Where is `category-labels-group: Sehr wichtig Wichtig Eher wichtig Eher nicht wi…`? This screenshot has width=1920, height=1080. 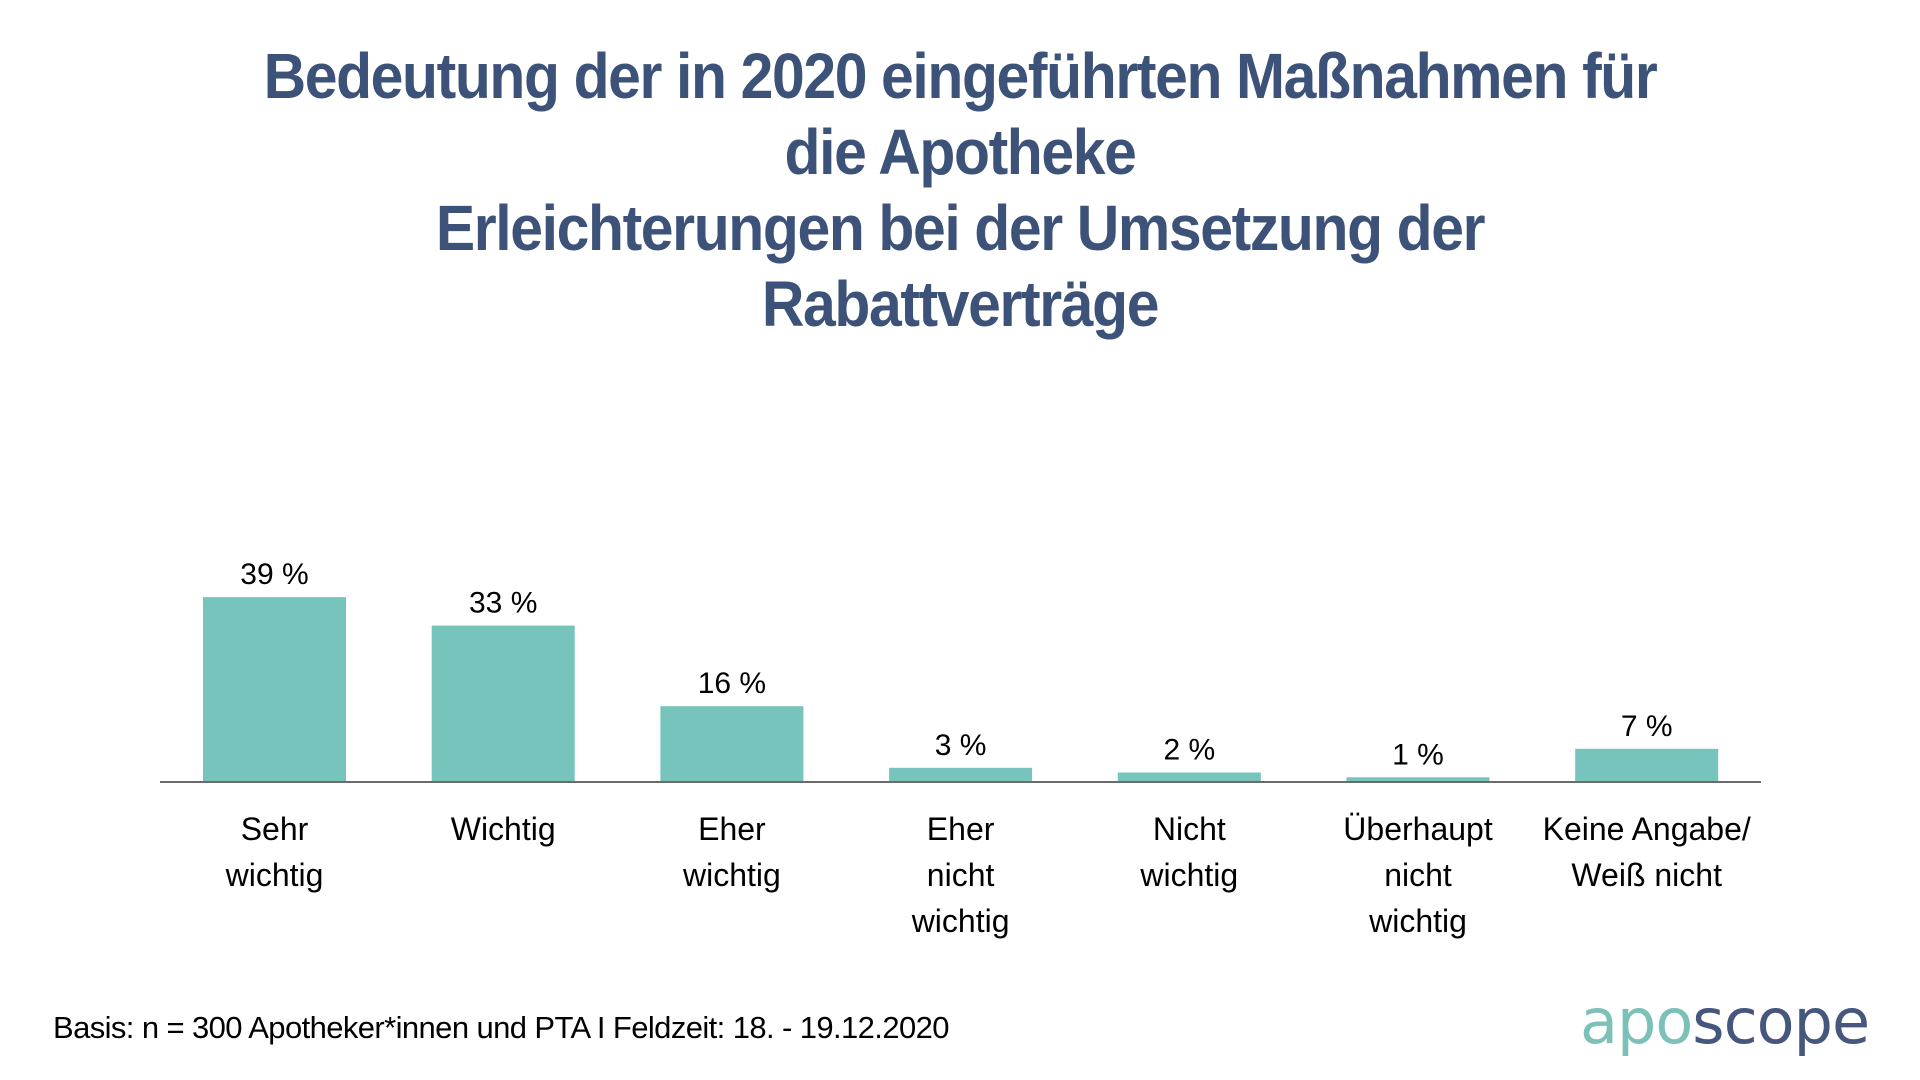 category-labels-group: Sehr wichtig Wichtig Eher wichtig Eher nicht wi… is located at coordinates (988, 875).